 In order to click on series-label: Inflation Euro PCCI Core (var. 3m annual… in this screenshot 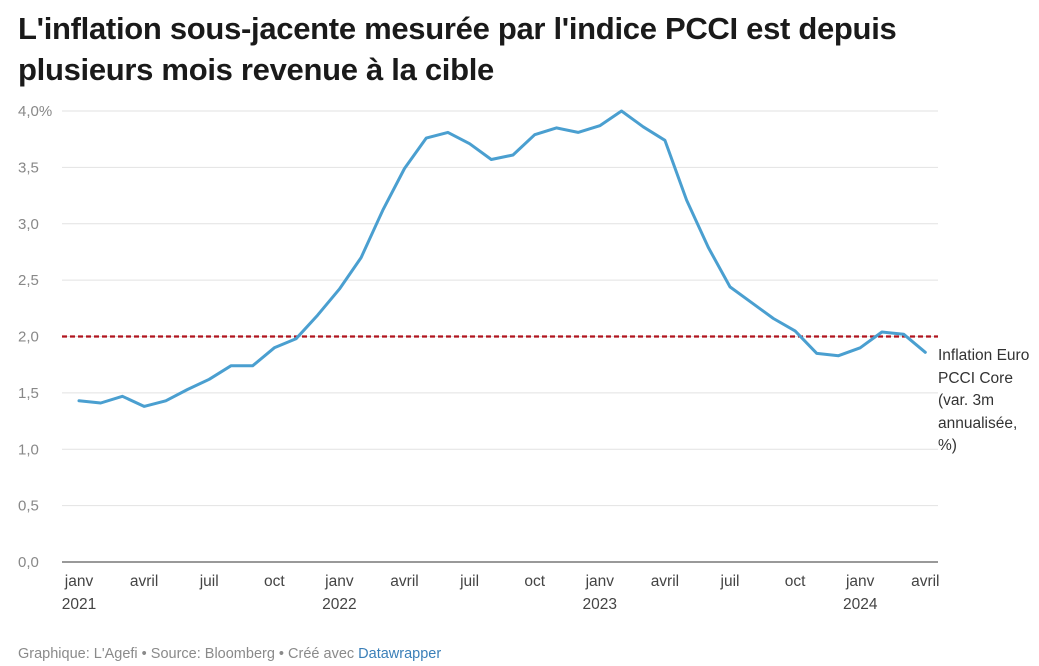, I will do `click(984, 400)`.